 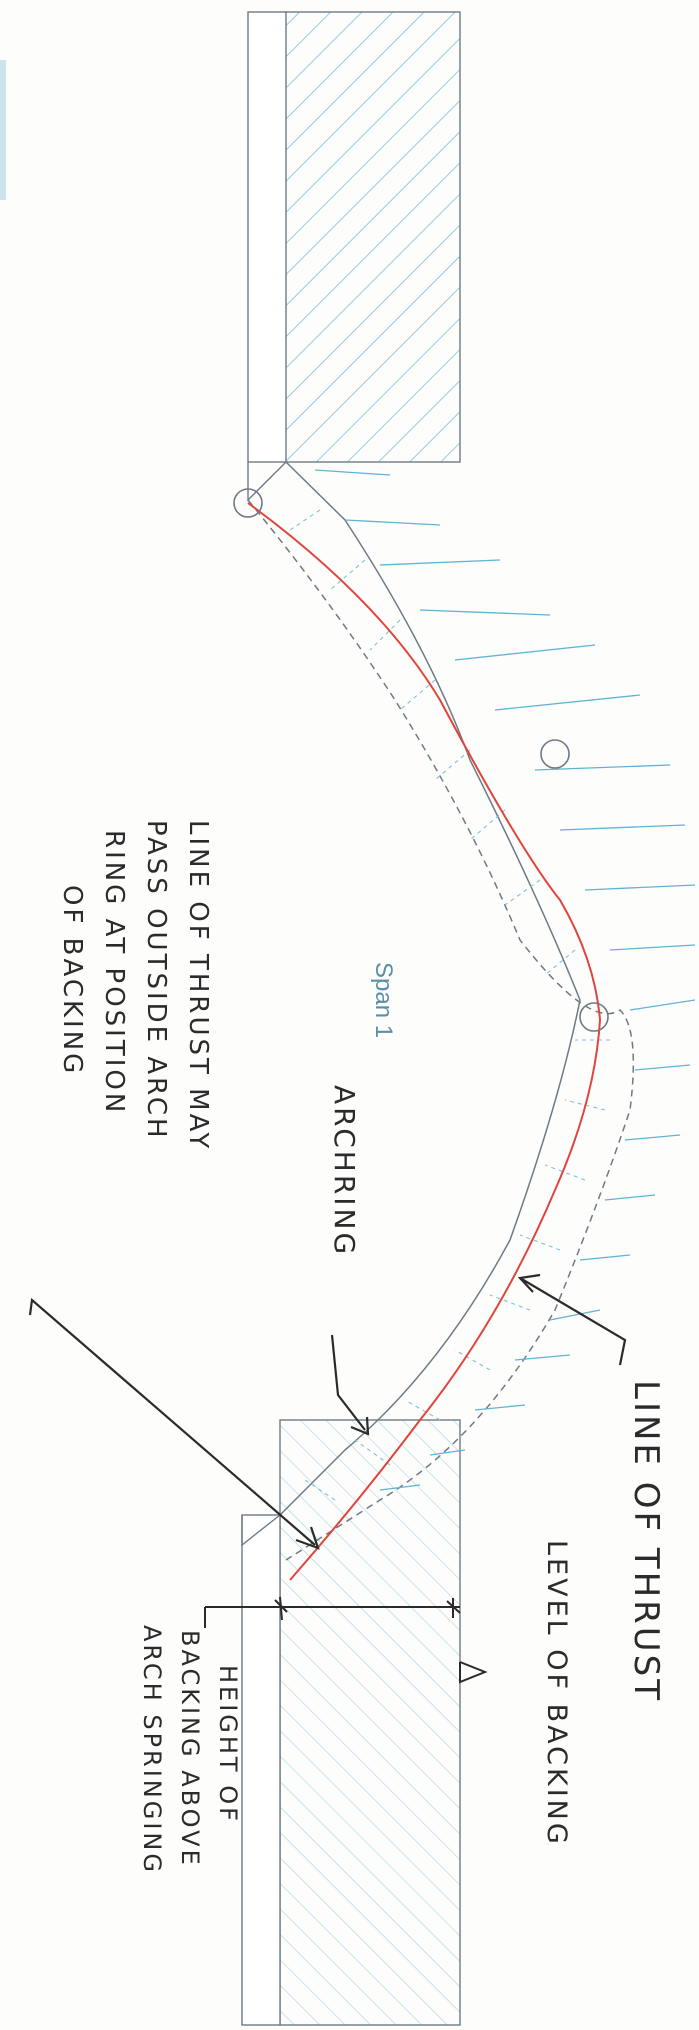 What do you see at coordinates (573, 1321) in the screenshot?
I see `thrust-leader` at bounding box center [573, 1321].